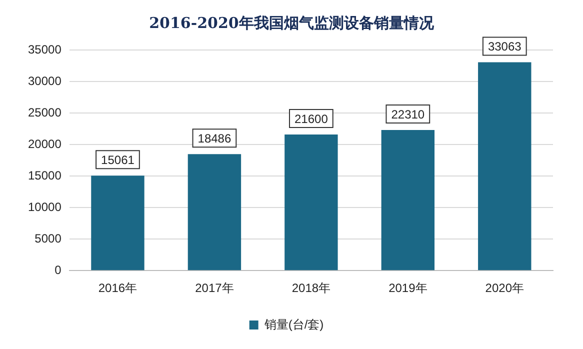 The width and height of the screenshot is (583, 349). I want to click on chart-title: 2016-2020年我国烟气监测设备销量情况, so click(291, 23).